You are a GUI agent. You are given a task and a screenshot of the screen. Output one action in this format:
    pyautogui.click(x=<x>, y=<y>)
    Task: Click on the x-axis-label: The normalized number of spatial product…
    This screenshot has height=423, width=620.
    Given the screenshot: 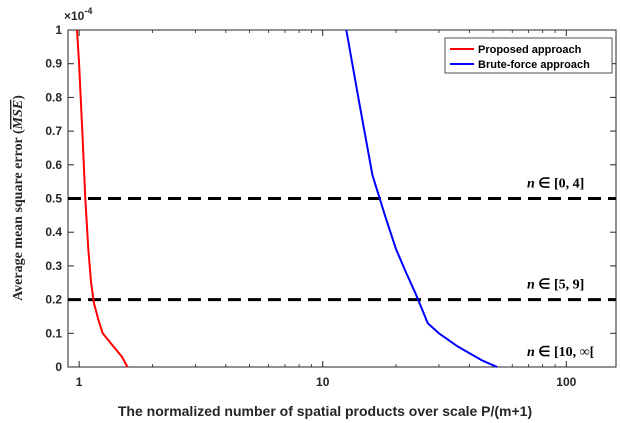 What is the action you would take?
    pyautogui.click(x=325, y=411)
    